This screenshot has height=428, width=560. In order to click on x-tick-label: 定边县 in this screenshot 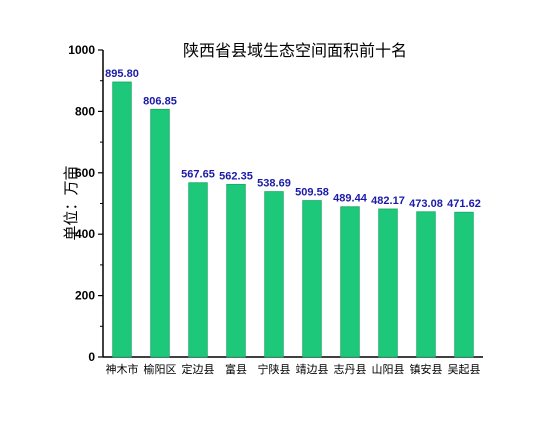, I will do `click(198, 369)`.